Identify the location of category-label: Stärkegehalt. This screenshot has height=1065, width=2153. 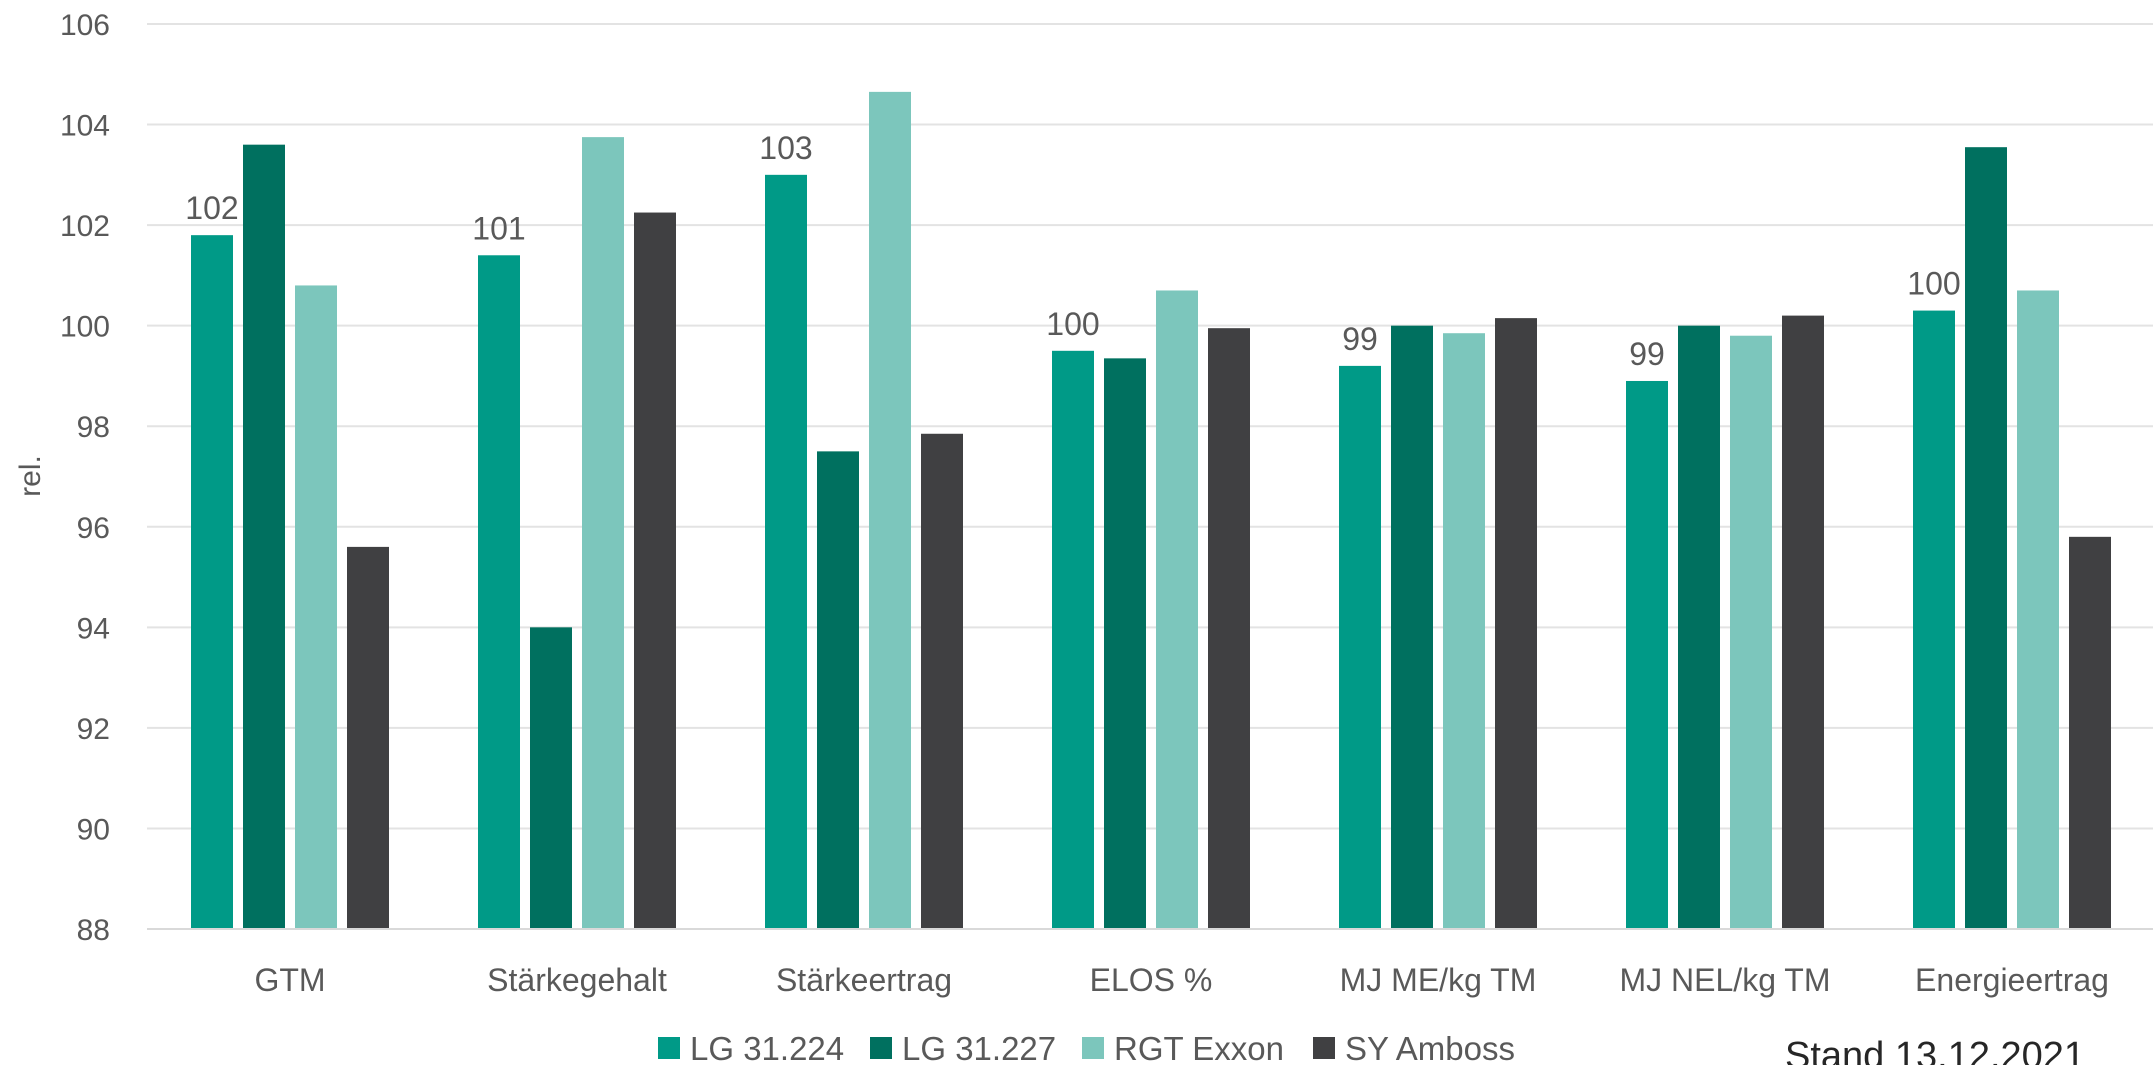
(577, 980).